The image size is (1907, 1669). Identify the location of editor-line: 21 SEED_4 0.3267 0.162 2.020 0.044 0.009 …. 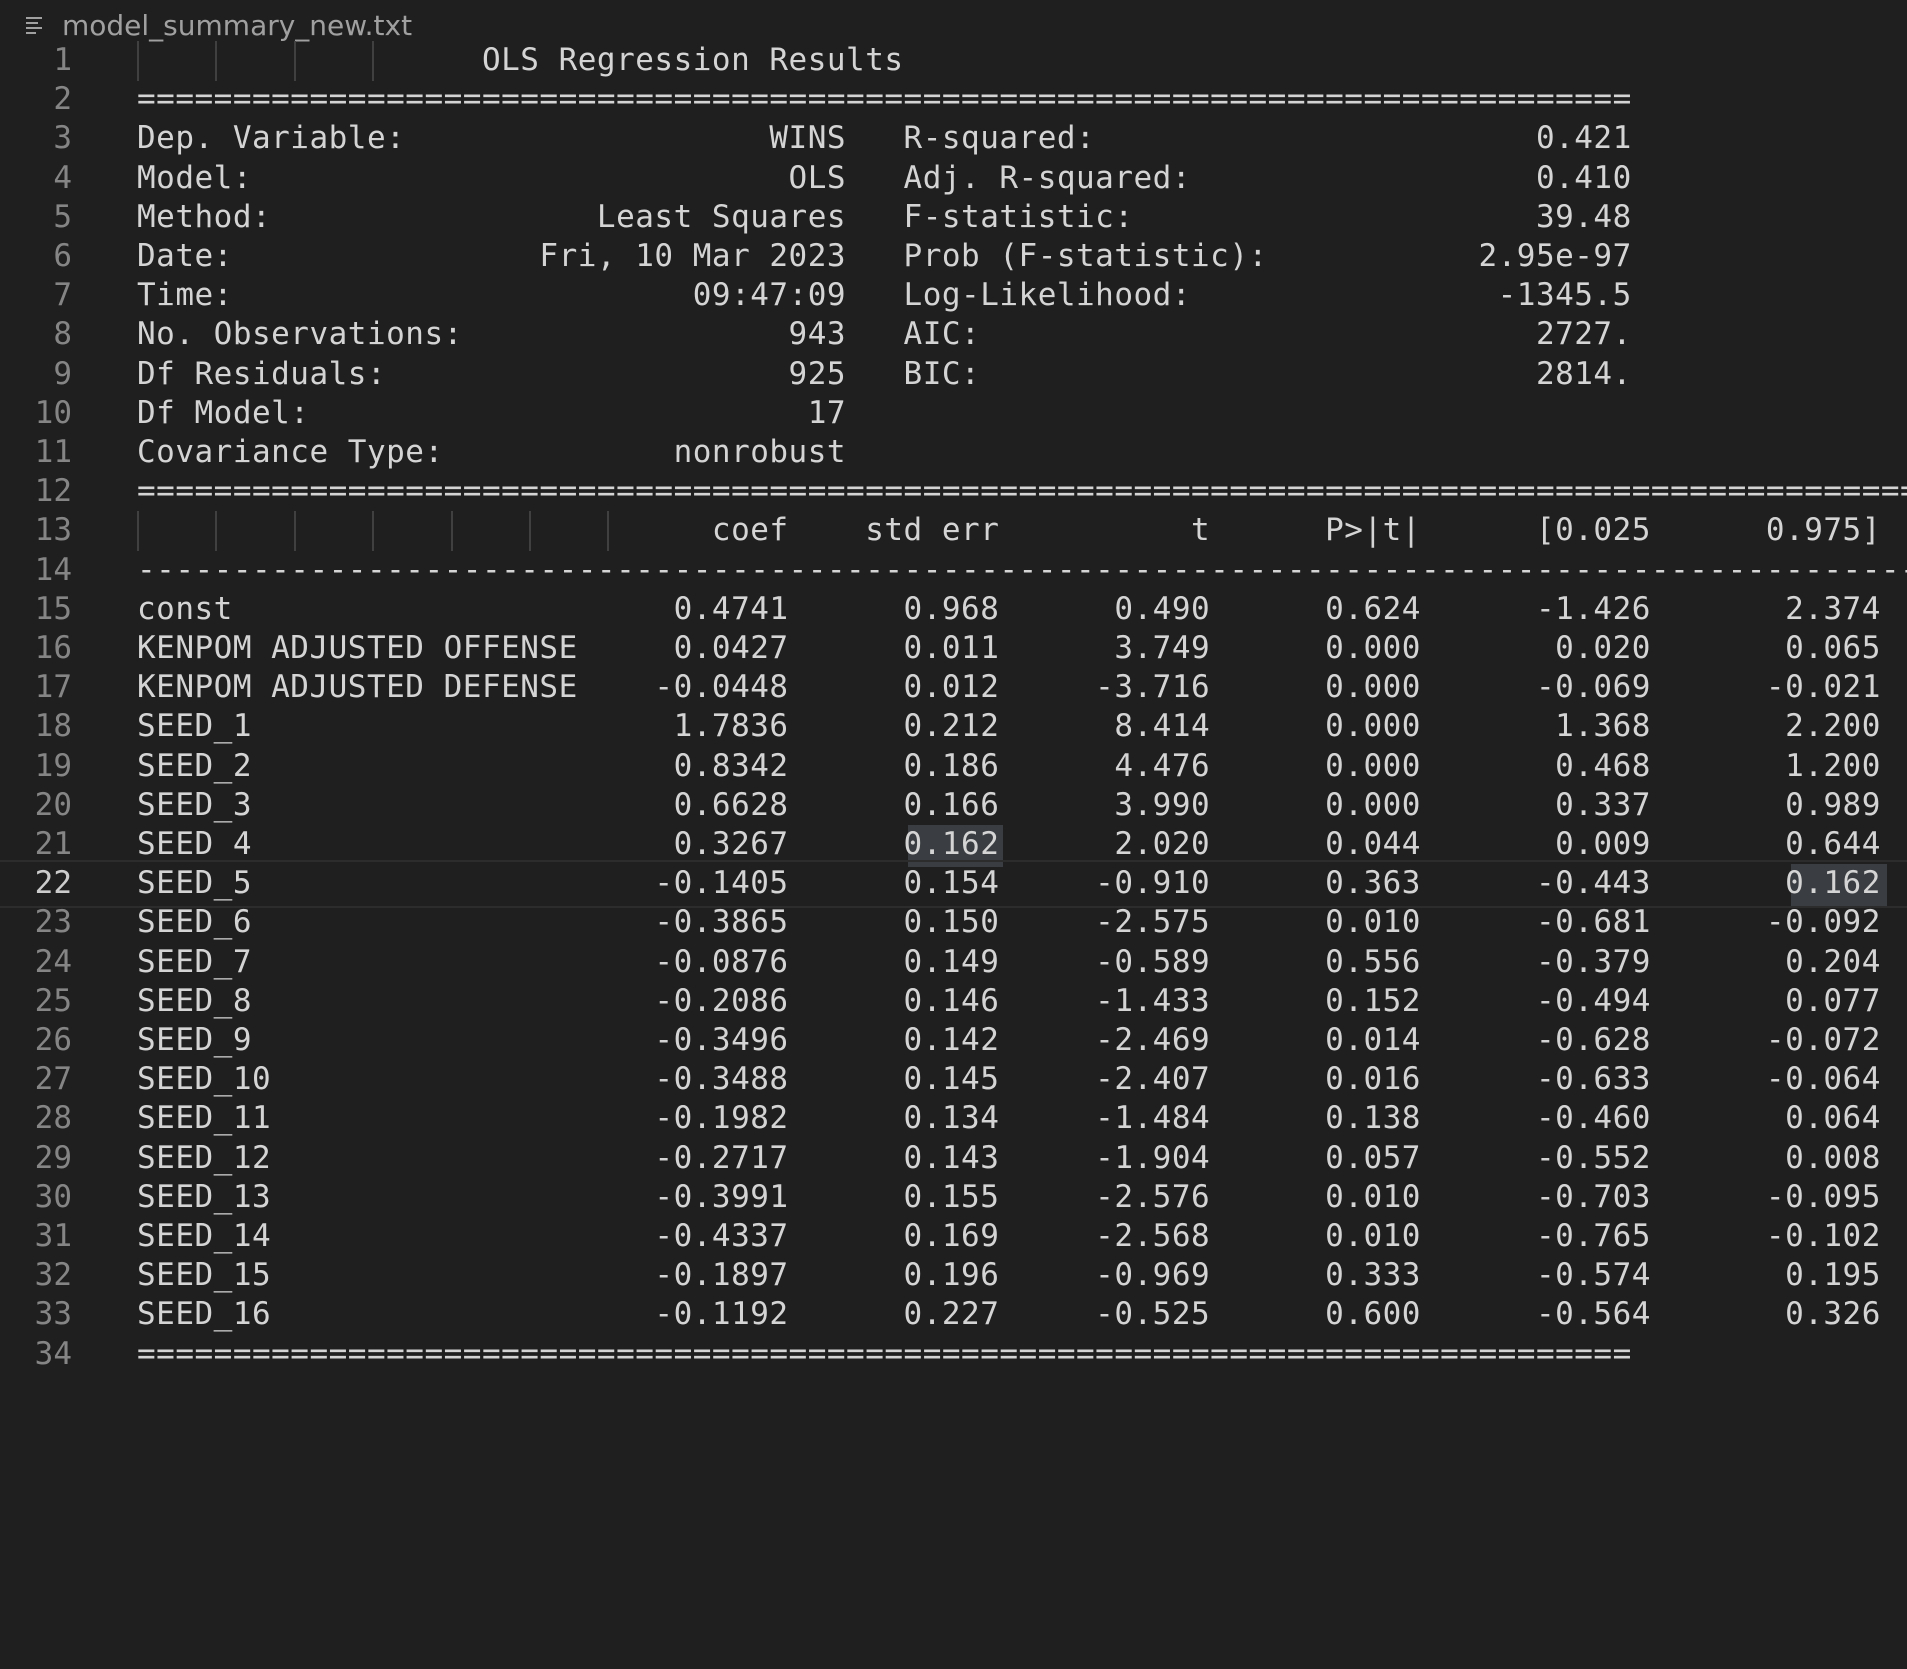
(953, 845).